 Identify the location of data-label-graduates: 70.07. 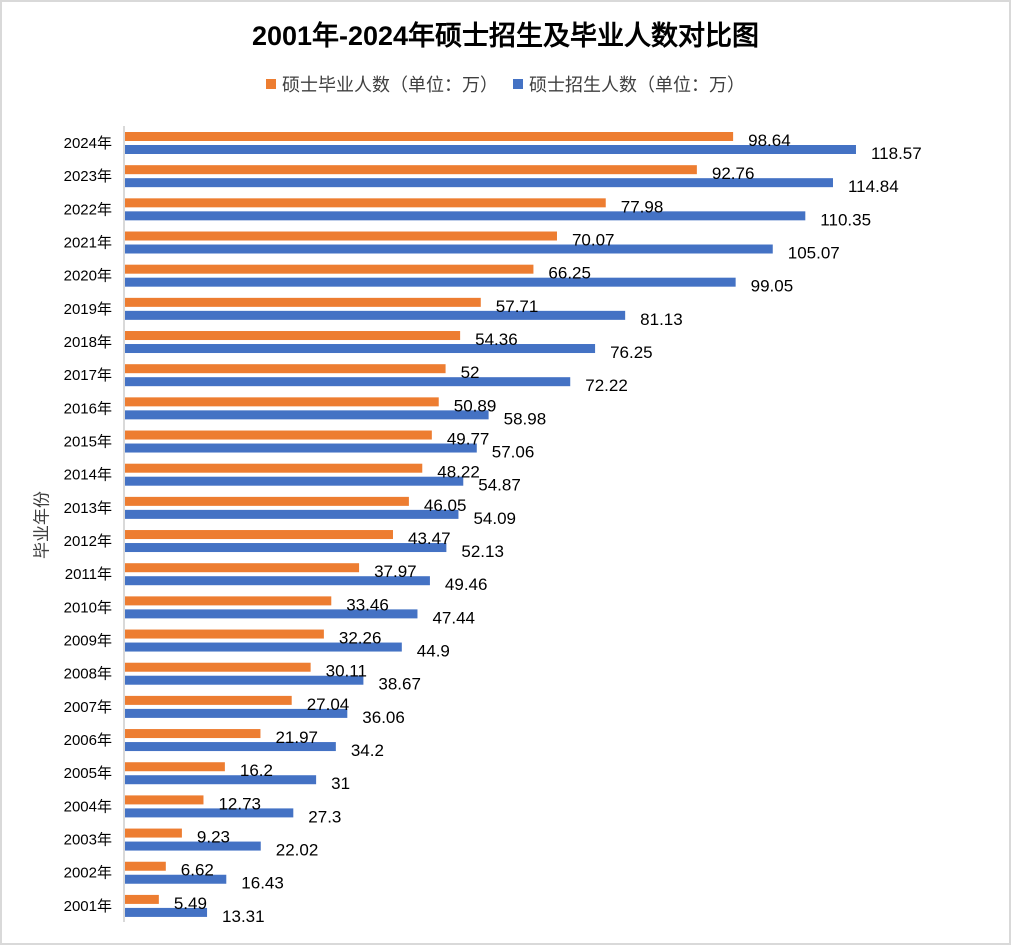
(593, 240).